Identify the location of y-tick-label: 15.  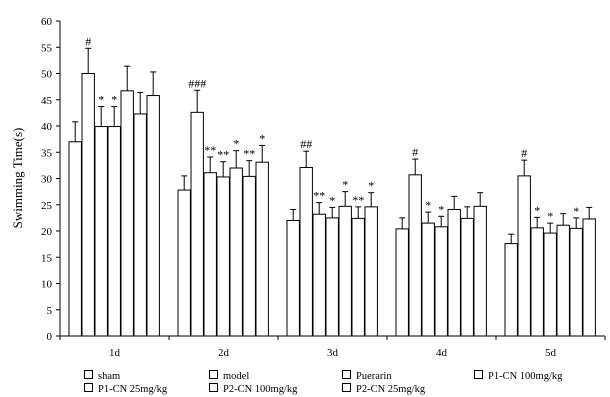
(47, 258).